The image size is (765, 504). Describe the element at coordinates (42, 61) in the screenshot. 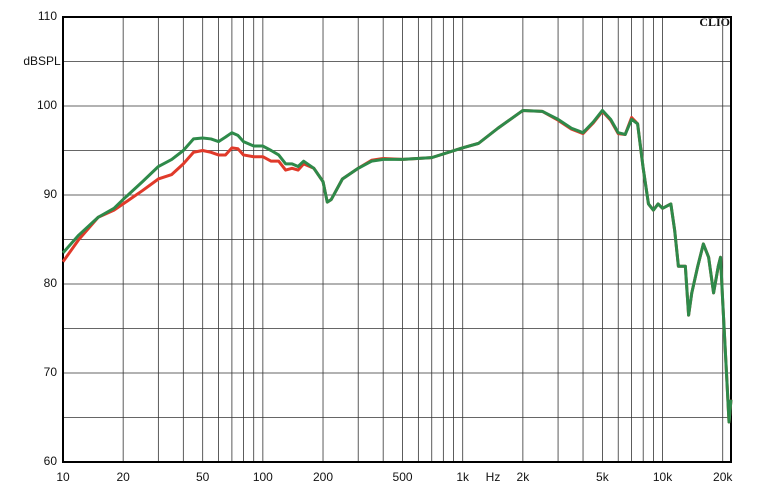

I see `y-axis-label: dBSPL` at that location.